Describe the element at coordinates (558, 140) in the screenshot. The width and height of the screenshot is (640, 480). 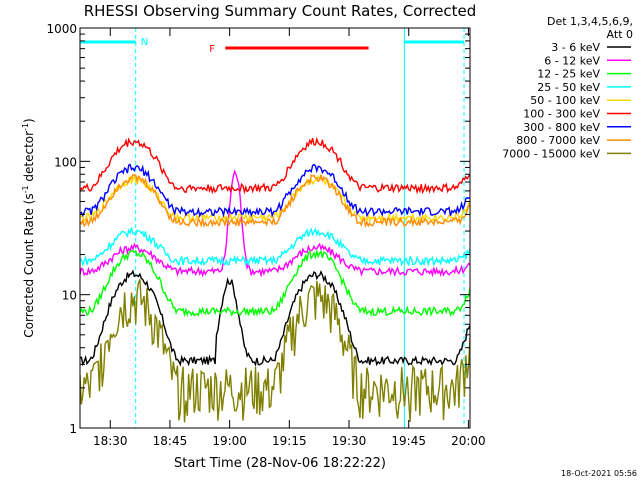
I see `legend-label-7: 800 - 7000 keV` at that location.